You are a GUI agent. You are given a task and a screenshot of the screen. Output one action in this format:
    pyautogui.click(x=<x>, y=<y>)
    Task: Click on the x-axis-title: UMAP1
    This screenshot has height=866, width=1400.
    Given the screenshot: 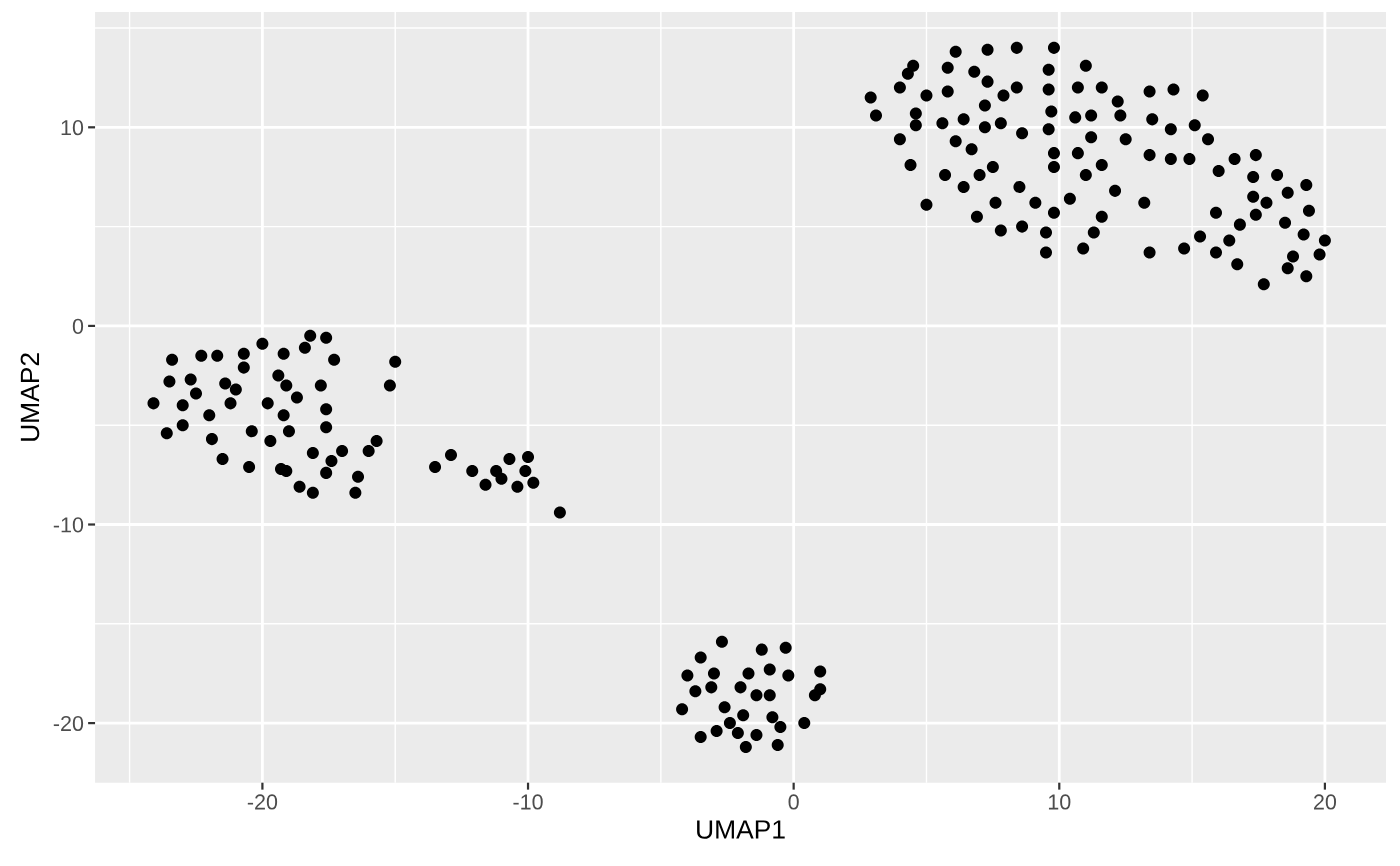 What is the action you would take?
    pyautogui.click(x=741, y=829)
    